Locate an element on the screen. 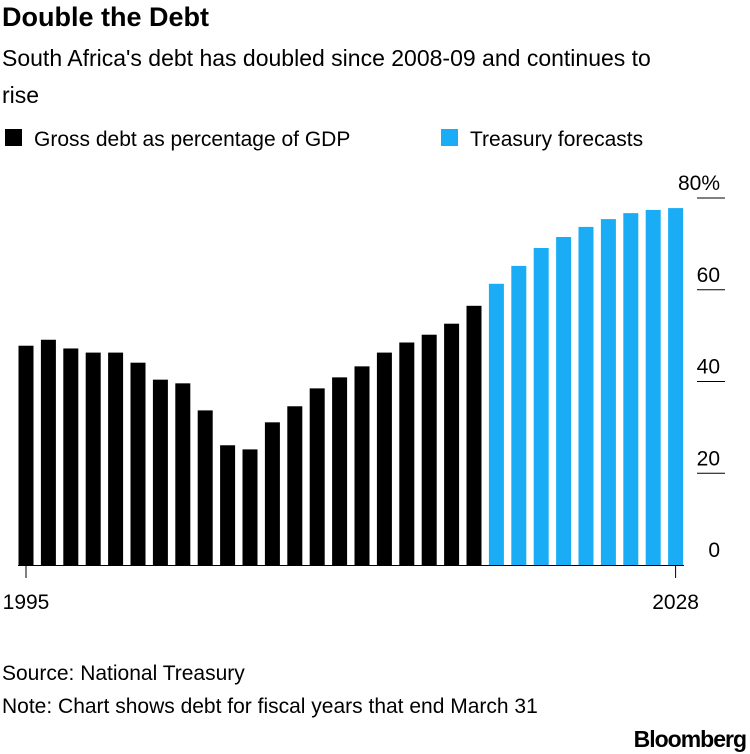 This screenshot has width=750, height=754. source: Source: National Treasury is located at coordinates (123, 673).